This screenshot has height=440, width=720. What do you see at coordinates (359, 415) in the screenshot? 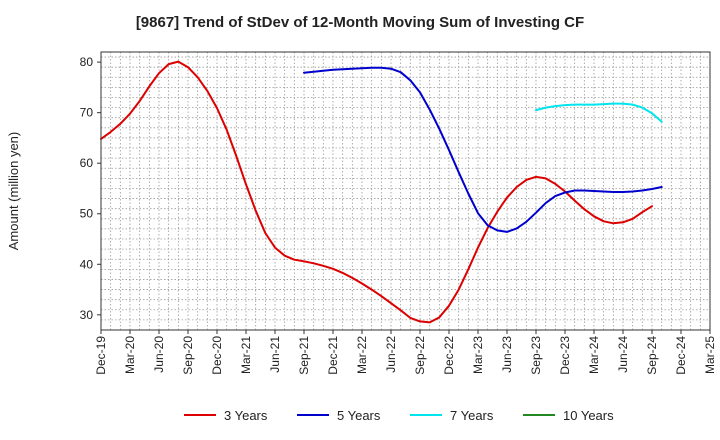
I see `legend-label-2: 5 Years` at bounding box center [359, 415].